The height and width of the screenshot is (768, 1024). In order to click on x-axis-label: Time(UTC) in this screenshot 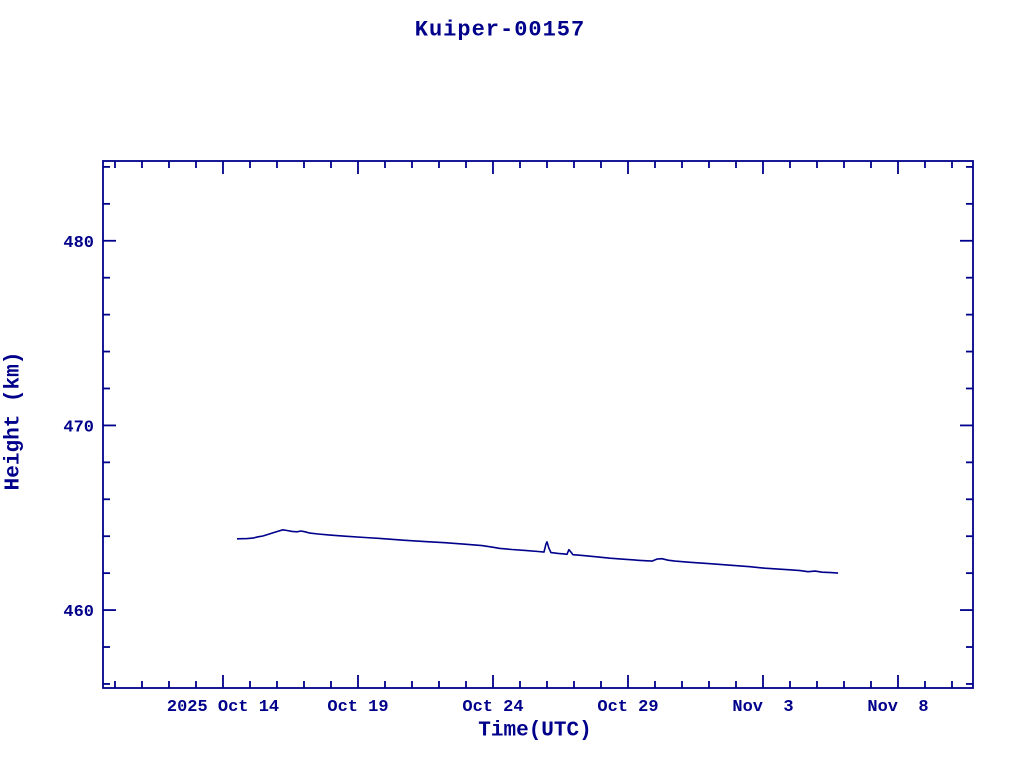, I will do `click(535, 731)`.